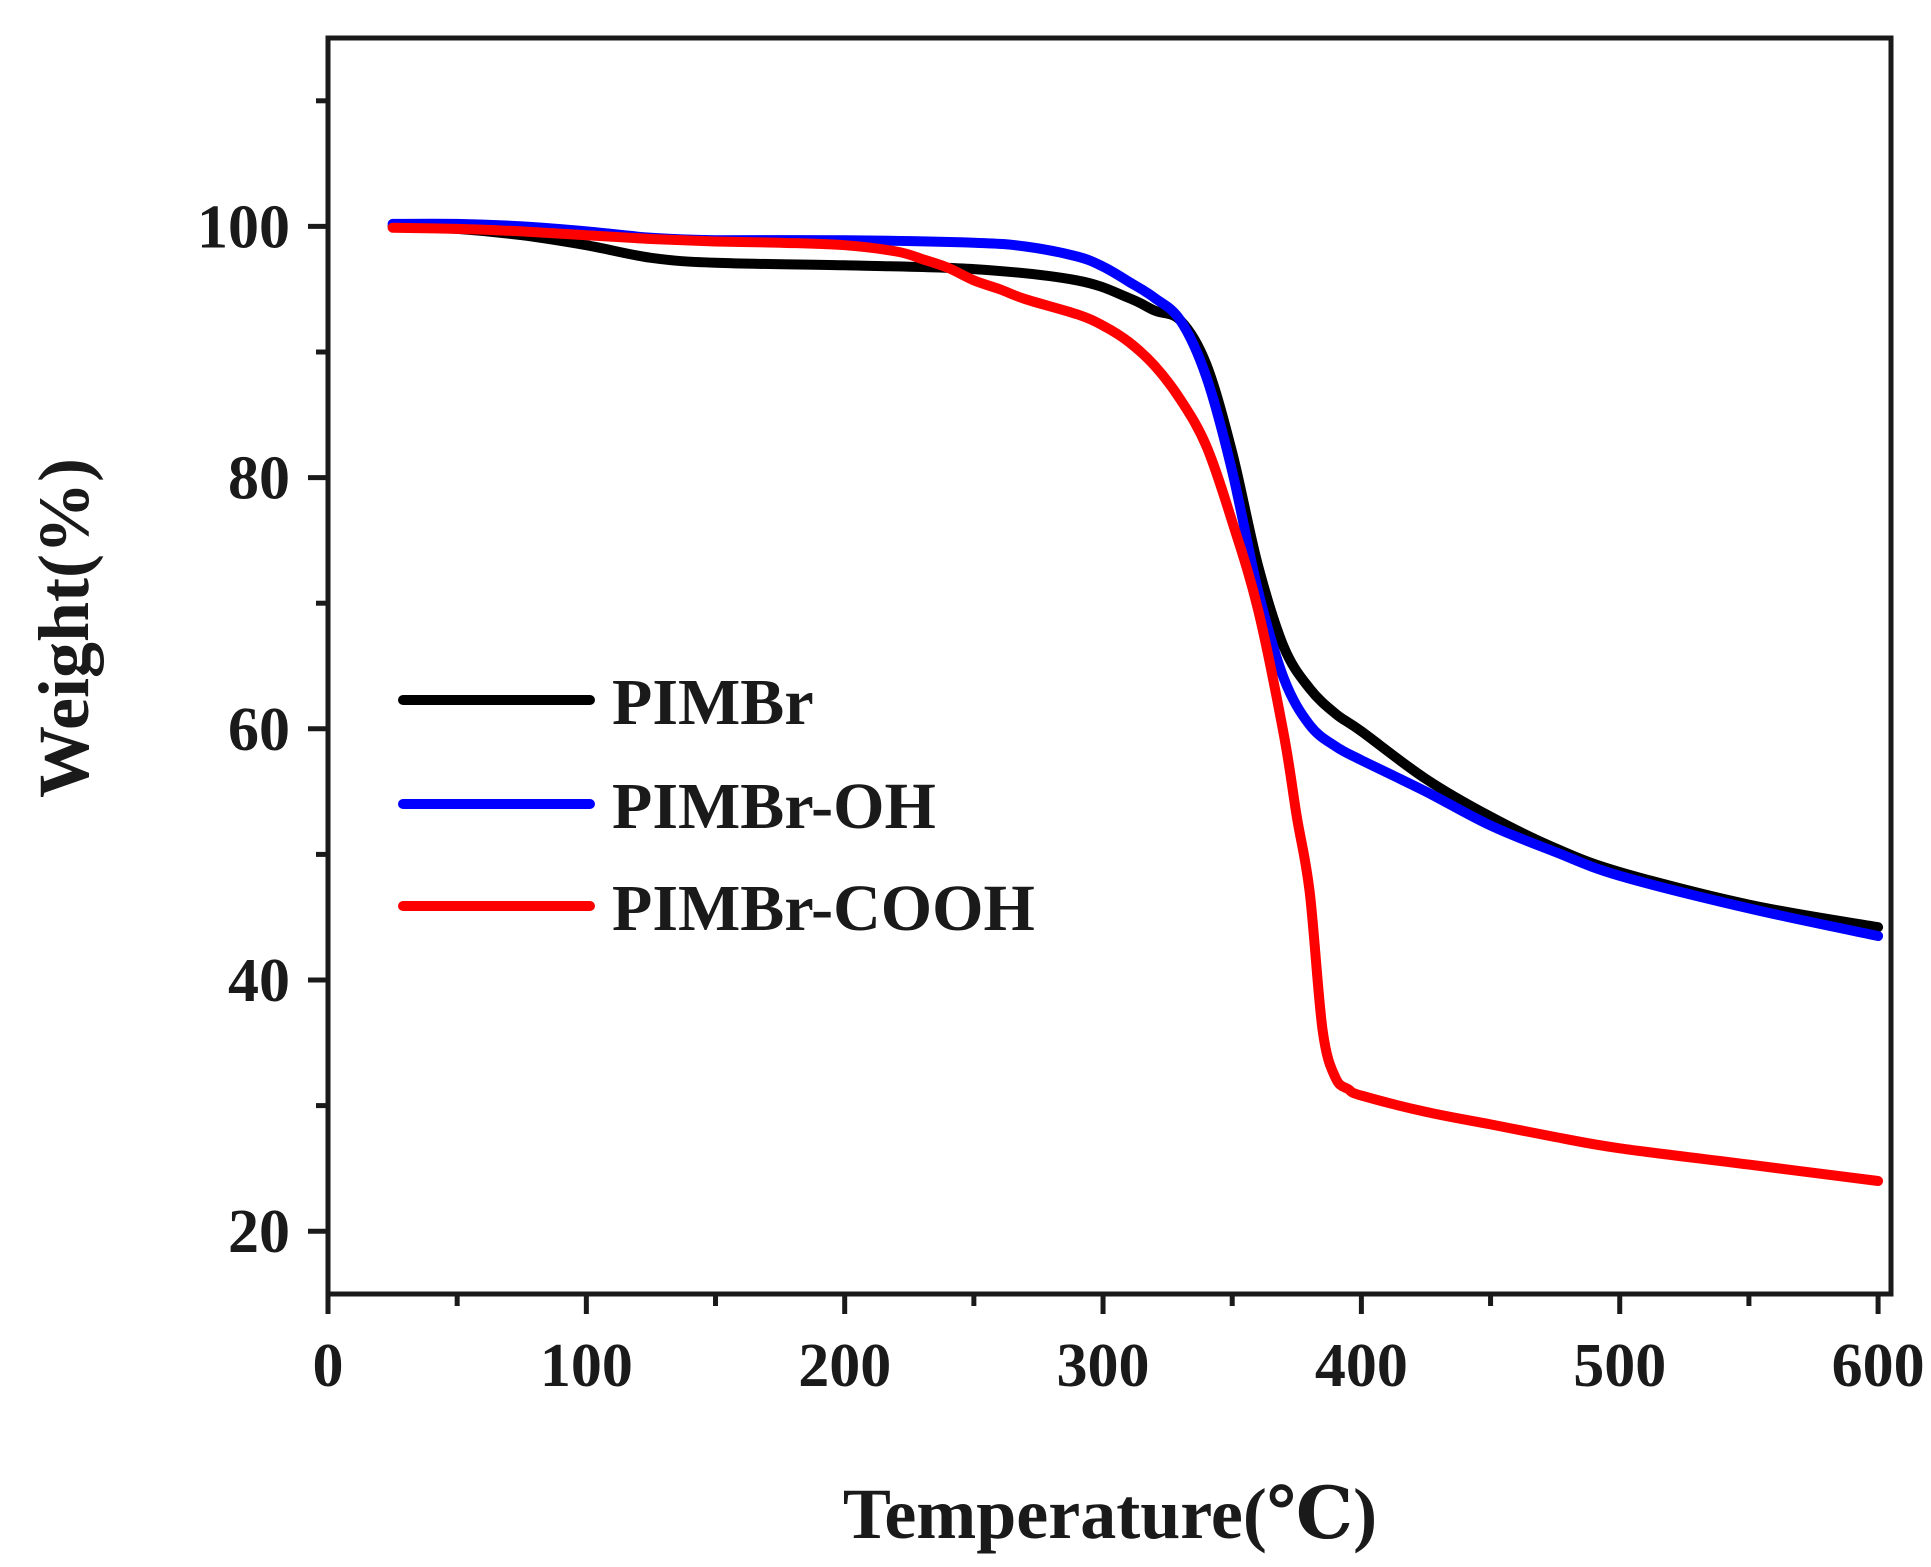  What do you see at coordinates (259, 479) in the screenshot?
I see `y-tick-label: 80` at bounding box center [259, 479].